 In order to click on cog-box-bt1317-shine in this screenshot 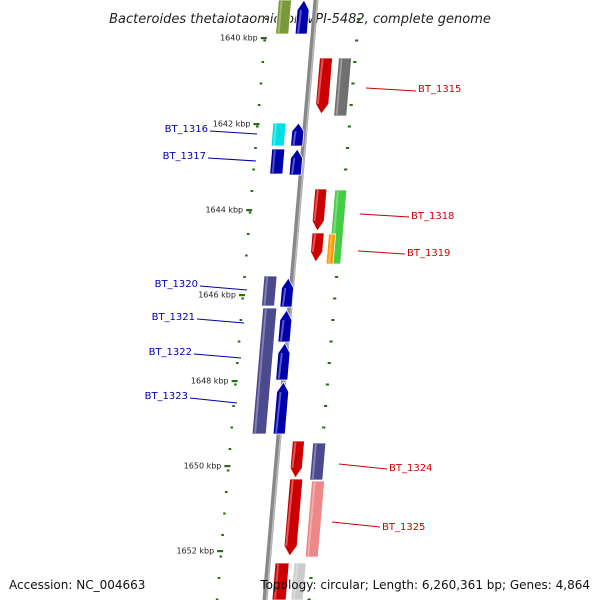, I will do `click(273, 161)`.